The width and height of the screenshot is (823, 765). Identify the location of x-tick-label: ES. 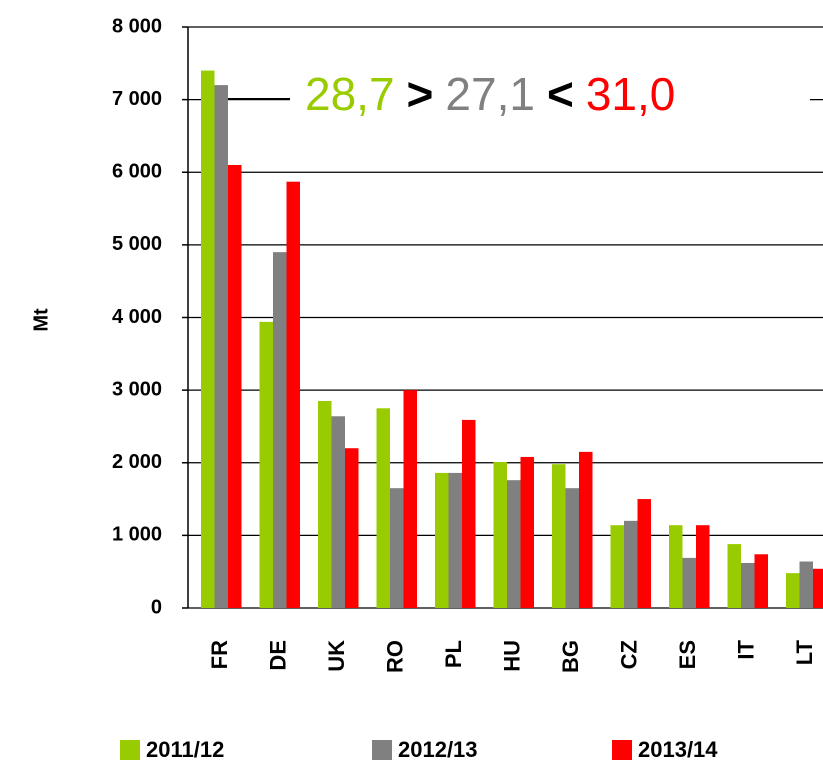
(687, 654).